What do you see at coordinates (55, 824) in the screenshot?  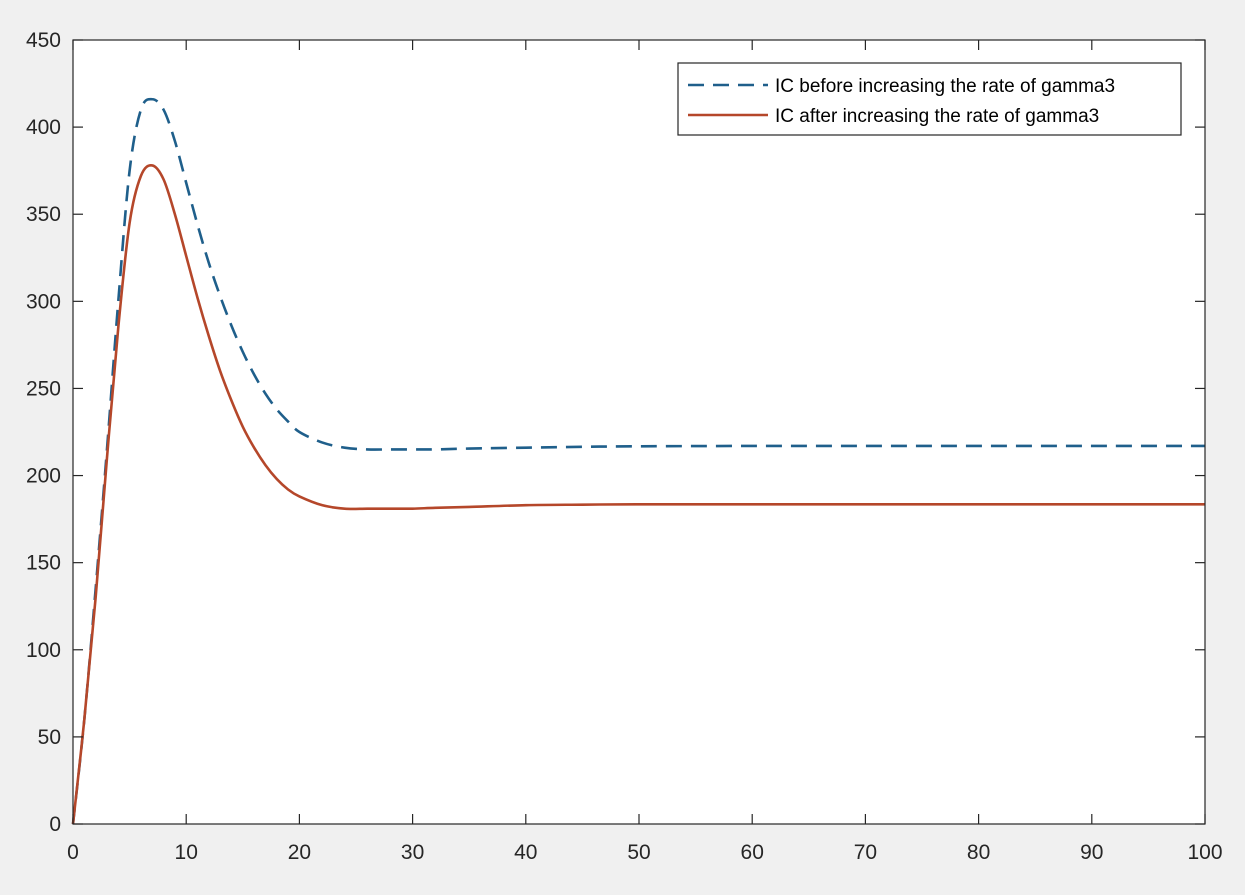 I see `y-tick-label: 0` at bounding box center [55, 824].